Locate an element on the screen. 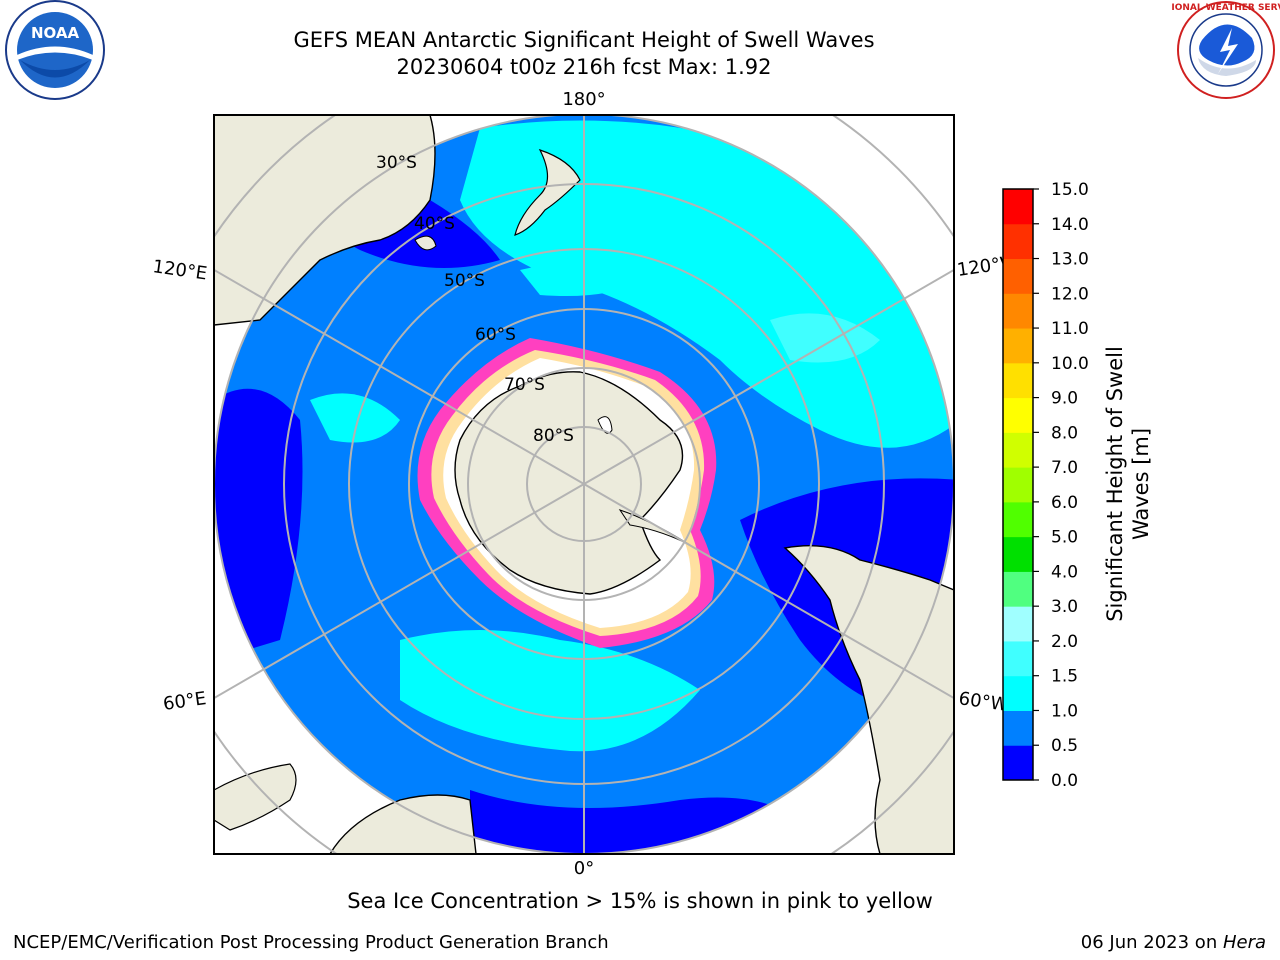 The image size is (1280, 960). swell-region-atlantic is located at coordinates (550, 691).